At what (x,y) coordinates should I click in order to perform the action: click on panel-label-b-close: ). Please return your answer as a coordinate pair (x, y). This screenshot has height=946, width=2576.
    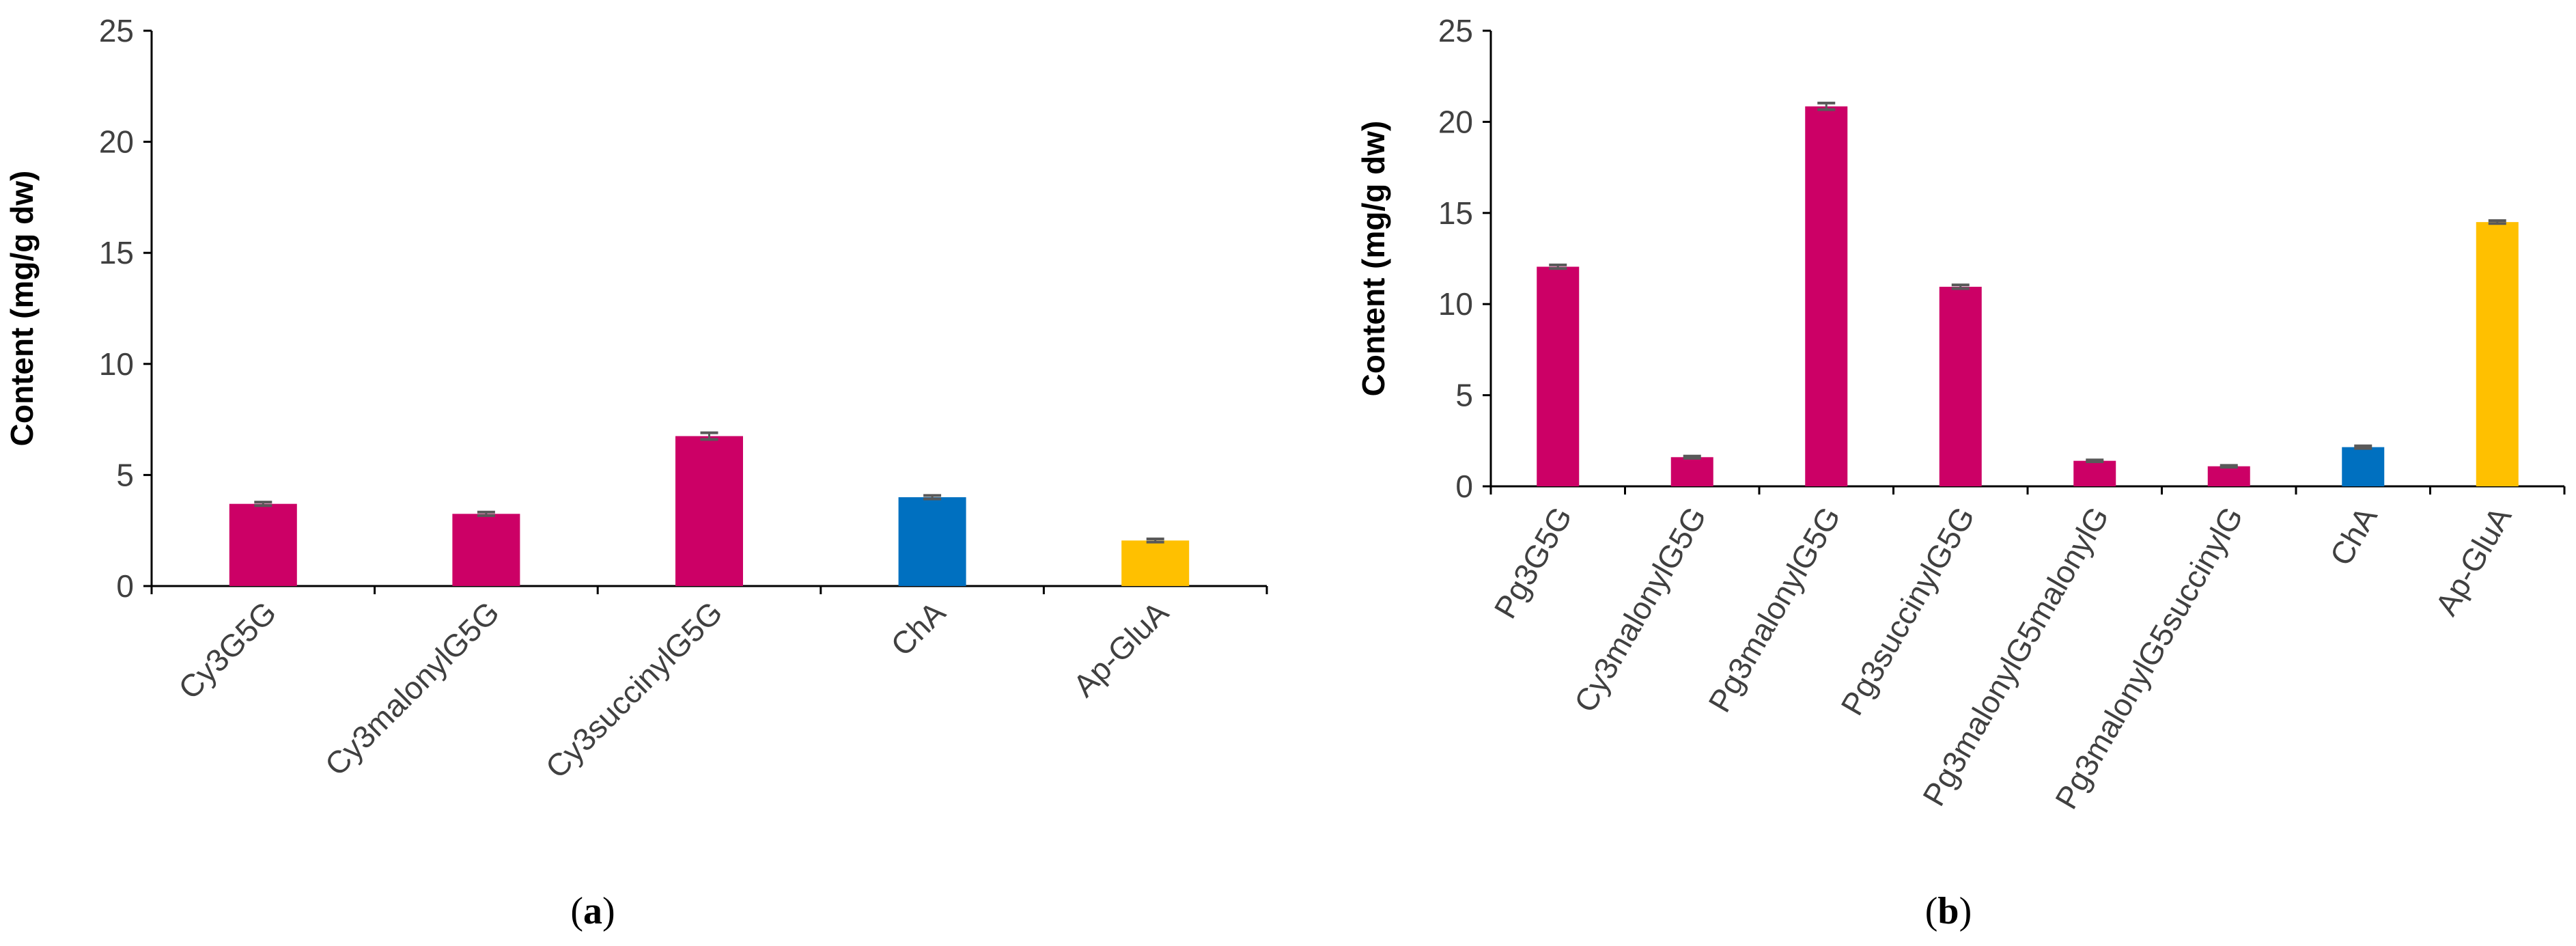
    Looking at the image, I should click on (1965, 911).